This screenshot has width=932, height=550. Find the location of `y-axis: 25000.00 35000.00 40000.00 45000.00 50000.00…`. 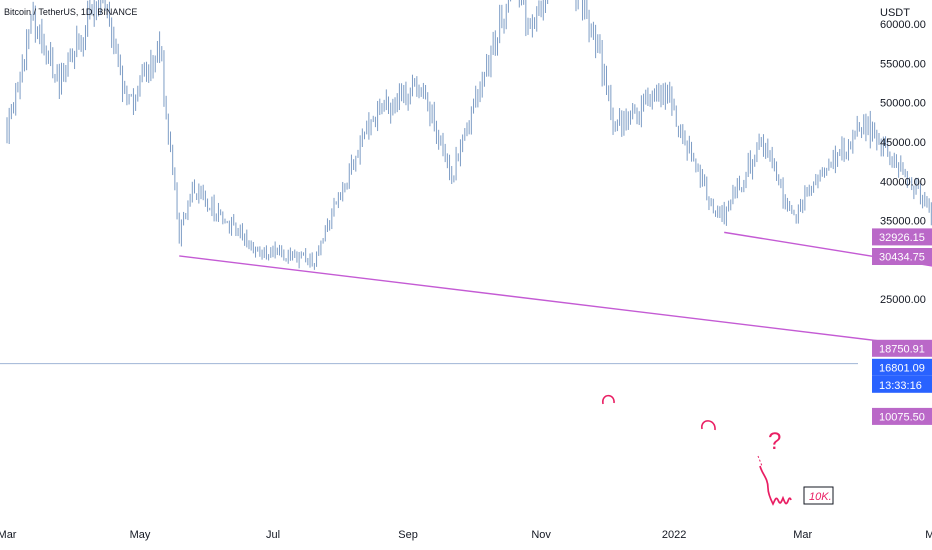

y-axis: 25000.00 35000.00 40000.00 45000.00 50000.00… is located at coordinates (903, 153).